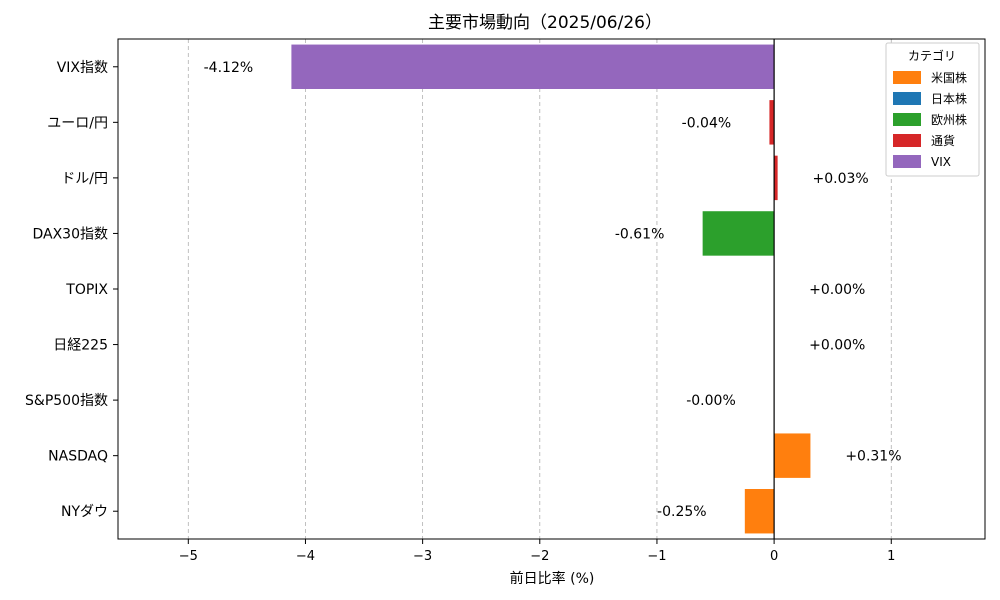  Describe the element at coordinates (841, 179) in the screenshot. I see `value-label: +0.03%` at that location.